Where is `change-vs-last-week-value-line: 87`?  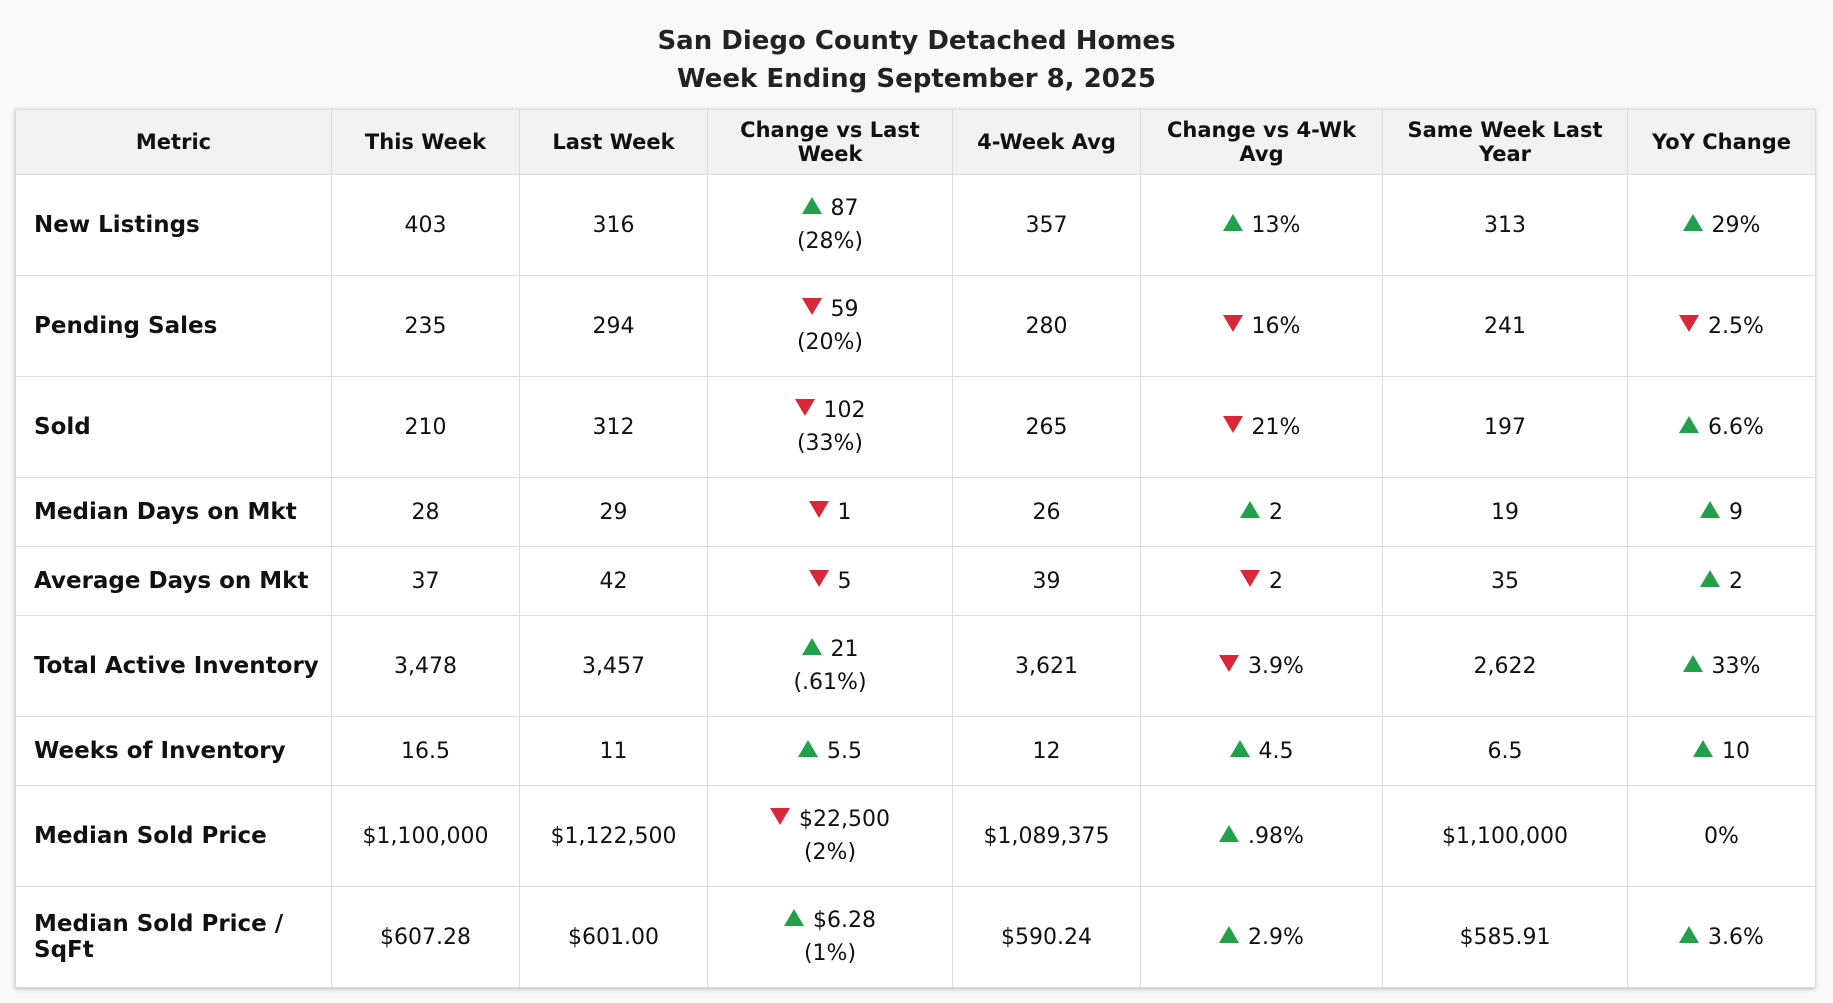 change-vs-last-week-value-line: 87 is located at coordinates (830, 208).